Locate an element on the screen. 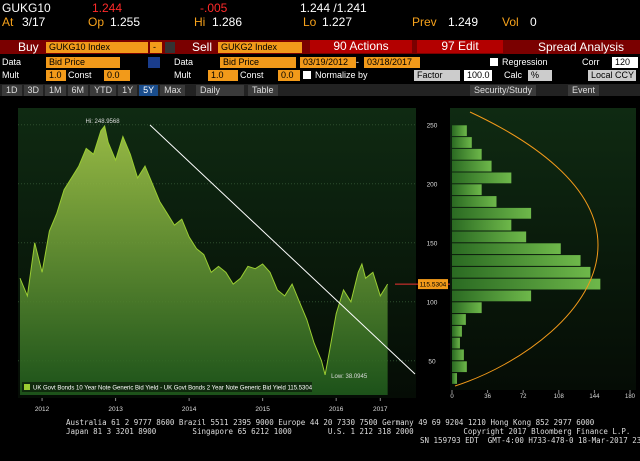  buy-label: Buy is located at coordinates (28, 47).